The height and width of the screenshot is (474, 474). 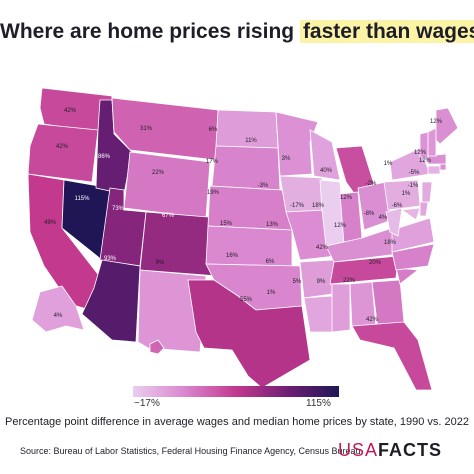 What do you see at coordinates (443, 167) in the screenshot?
I see `state-ri` at bounding box center [443, 167].